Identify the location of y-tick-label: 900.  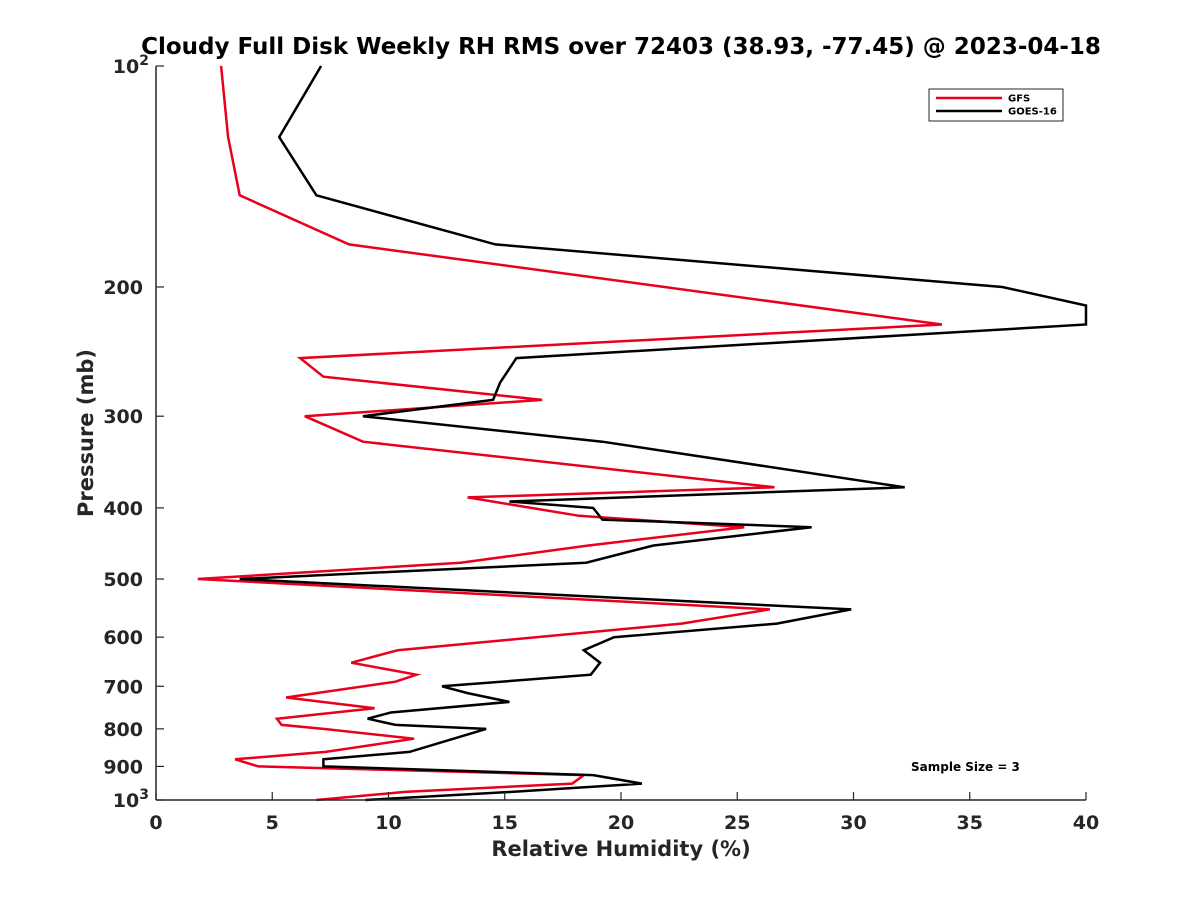
(123, 767).